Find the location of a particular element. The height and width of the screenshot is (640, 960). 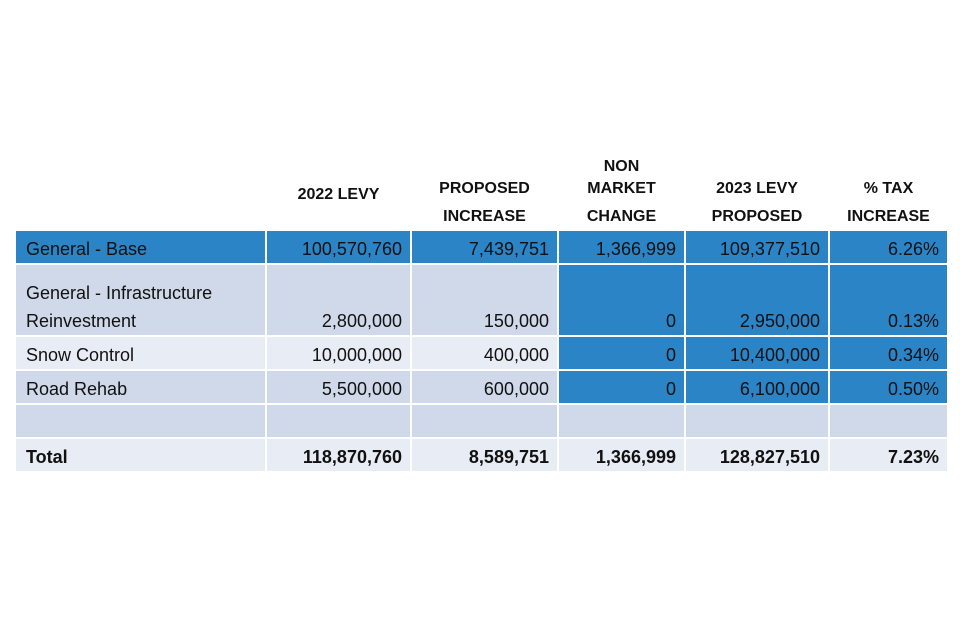

header-tax-increase: % TAX INCREASE is located at coordinates (888, 190).